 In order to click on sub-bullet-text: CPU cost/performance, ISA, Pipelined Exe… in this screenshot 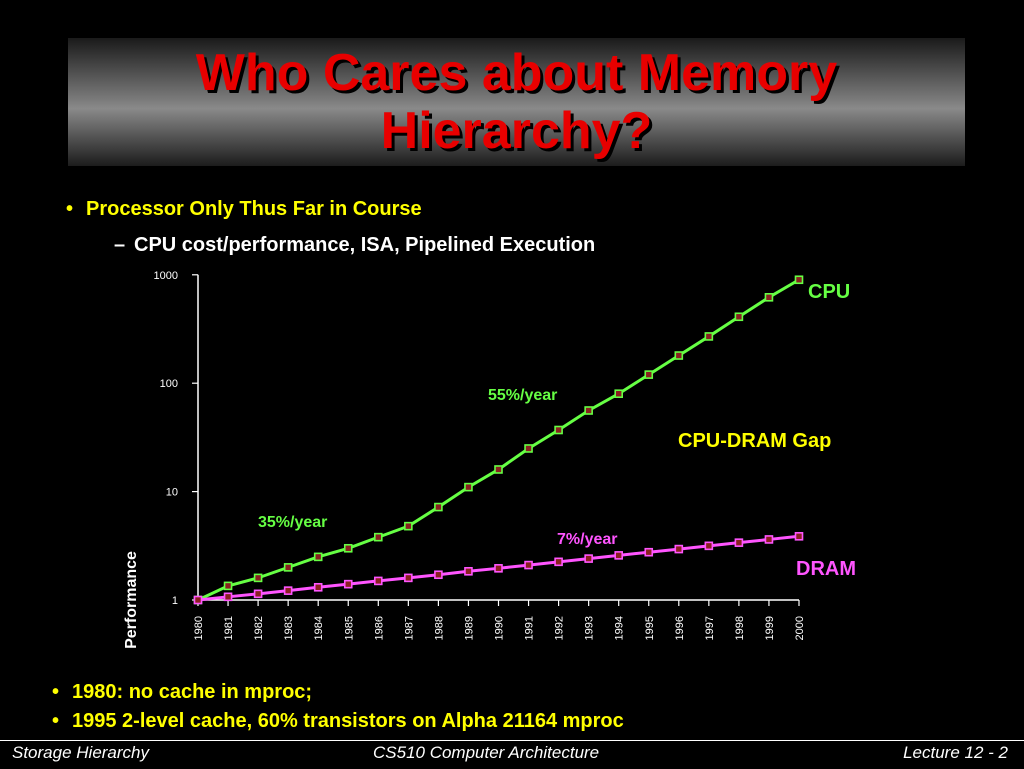, I will do `click(365, 245)`.